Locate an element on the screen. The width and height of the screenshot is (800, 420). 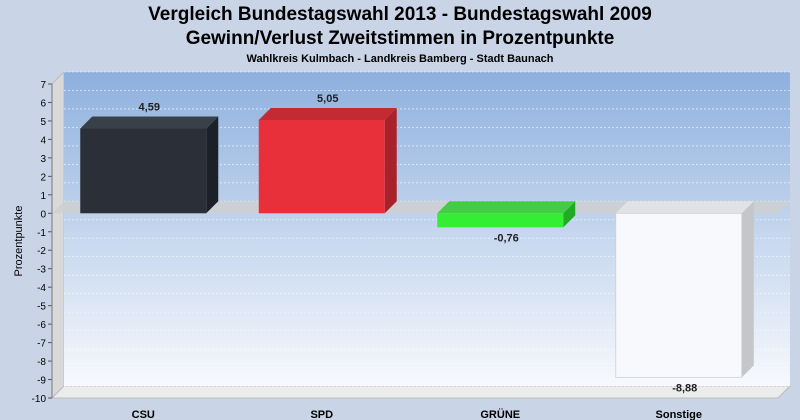
x-tick-label: Sonstige is located at coordinates (679, 414).